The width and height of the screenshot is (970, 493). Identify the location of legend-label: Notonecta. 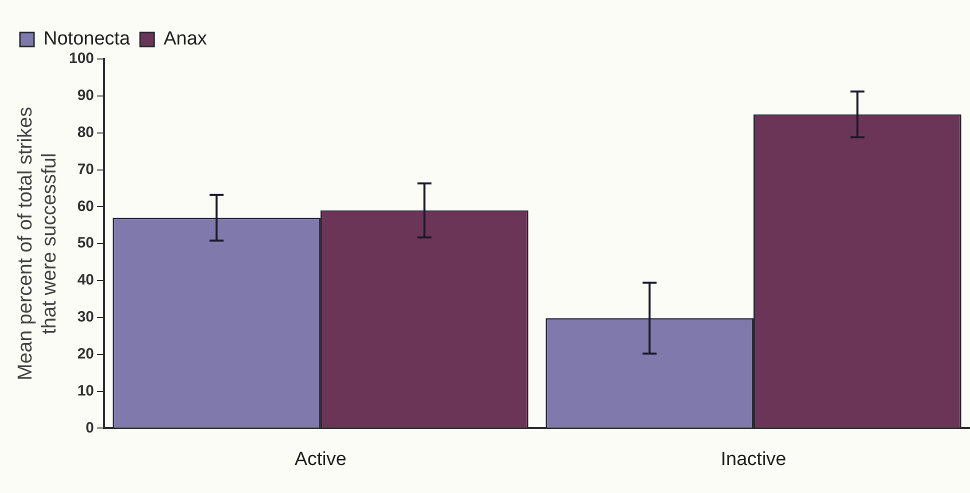
(87, 39).